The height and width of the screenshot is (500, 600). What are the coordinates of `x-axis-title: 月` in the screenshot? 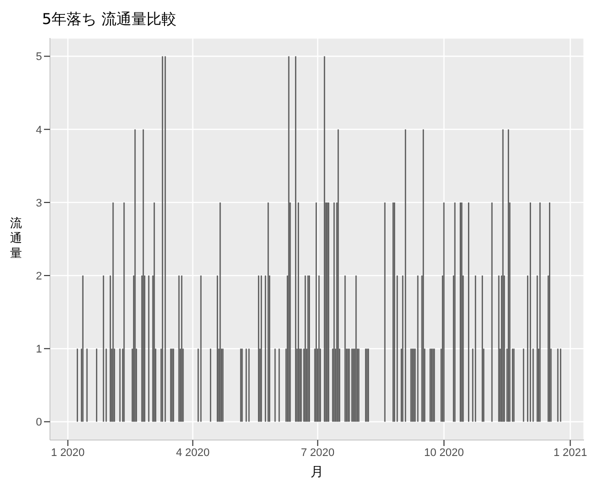 It's located at (317, 472).